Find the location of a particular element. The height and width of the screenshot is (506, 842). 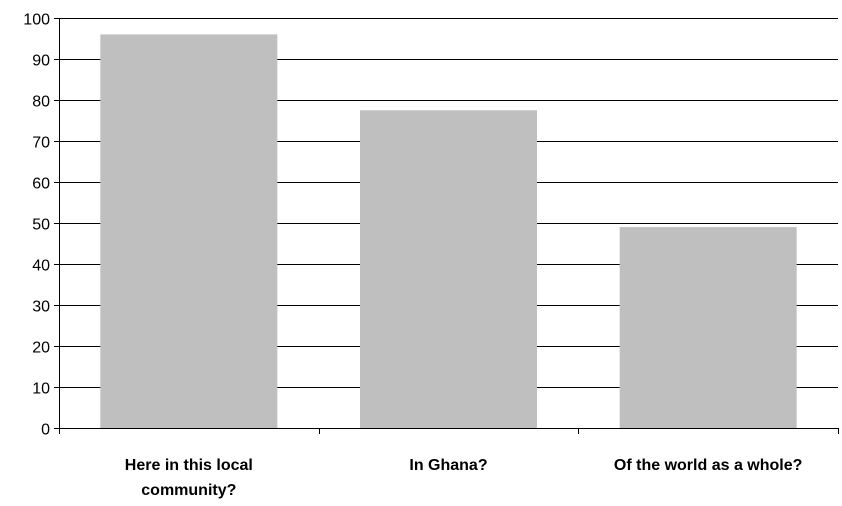

y-tick-labels: 0 10 20 30 40 50 60 70 80 90 100 is located at coordinates (36, 225).